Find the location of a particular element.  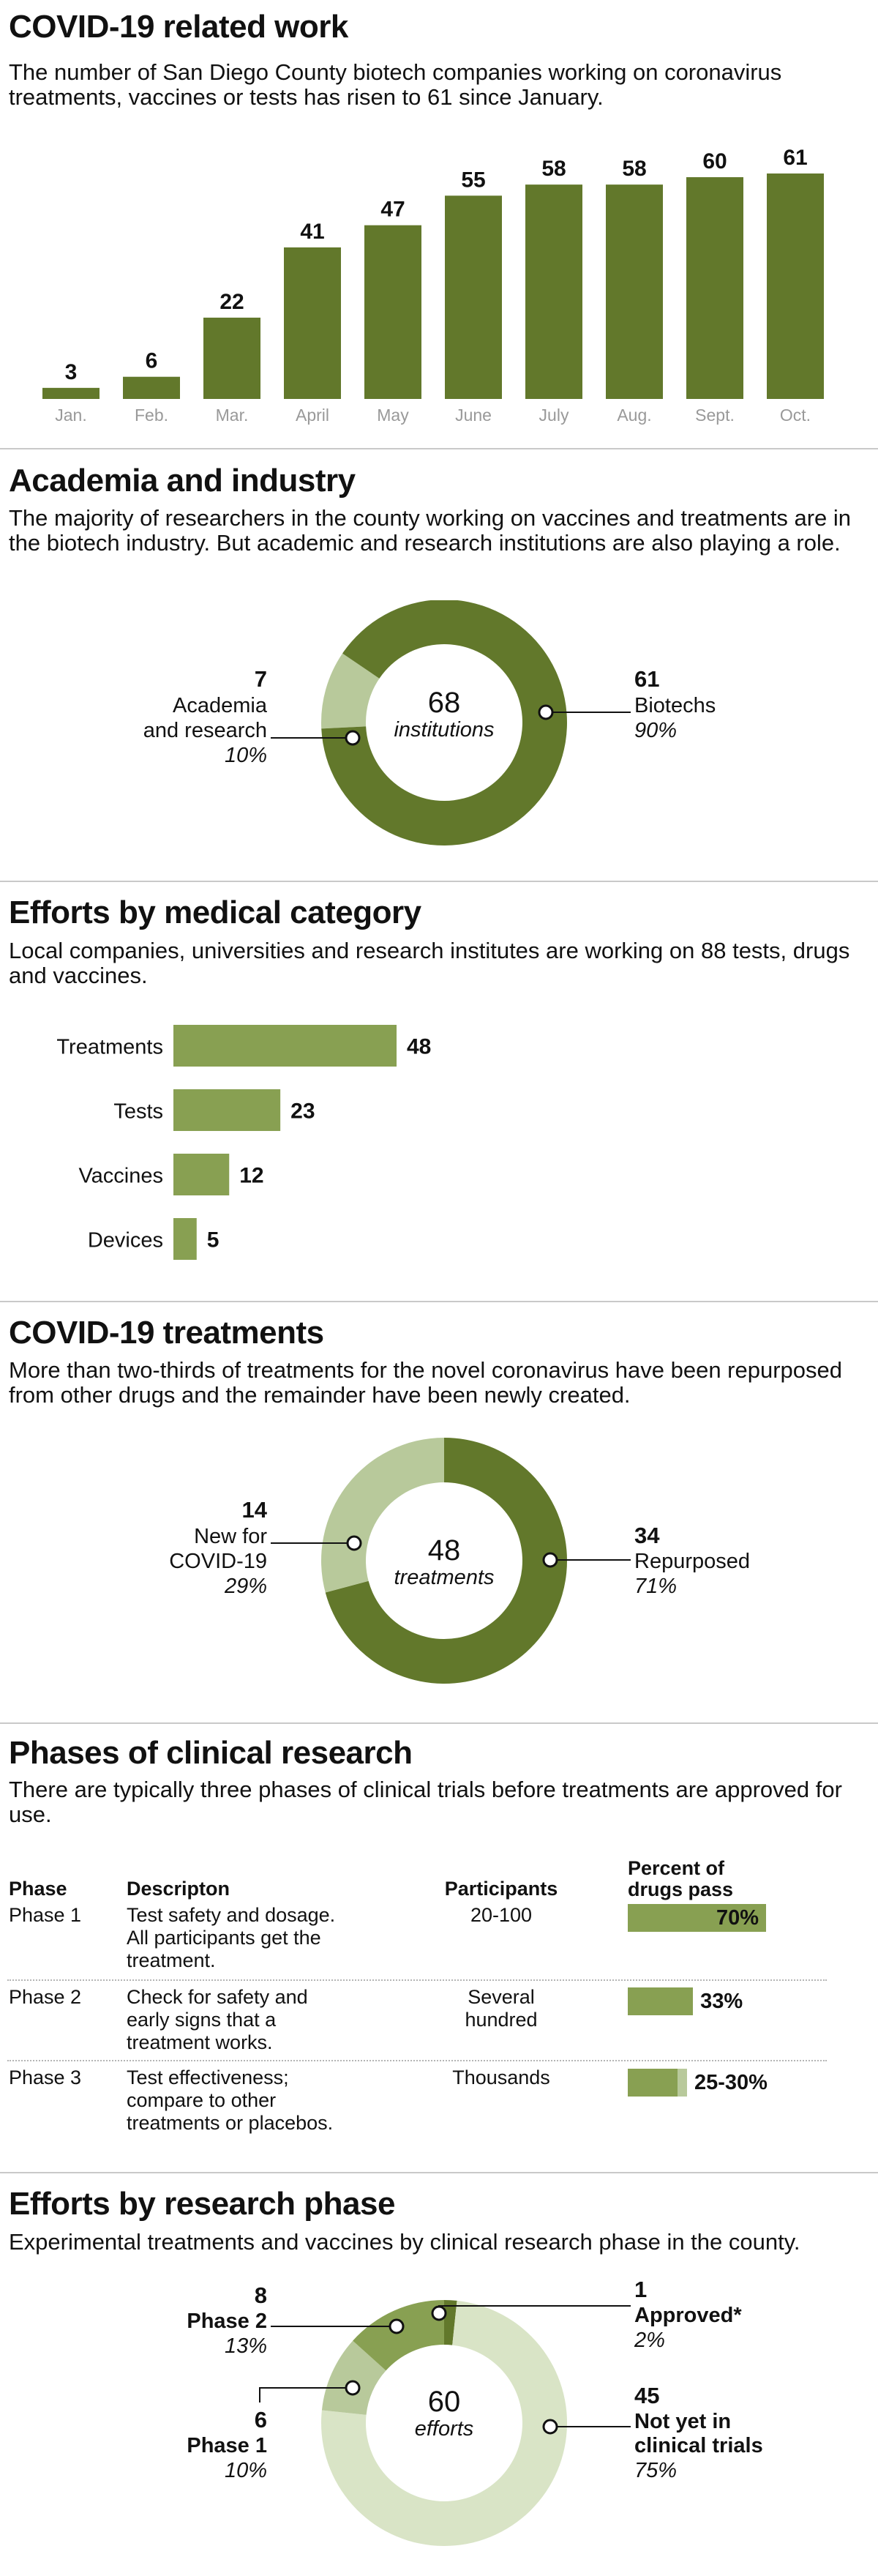

biotechs-label: Biotechs is located at coordinates (675, 705).